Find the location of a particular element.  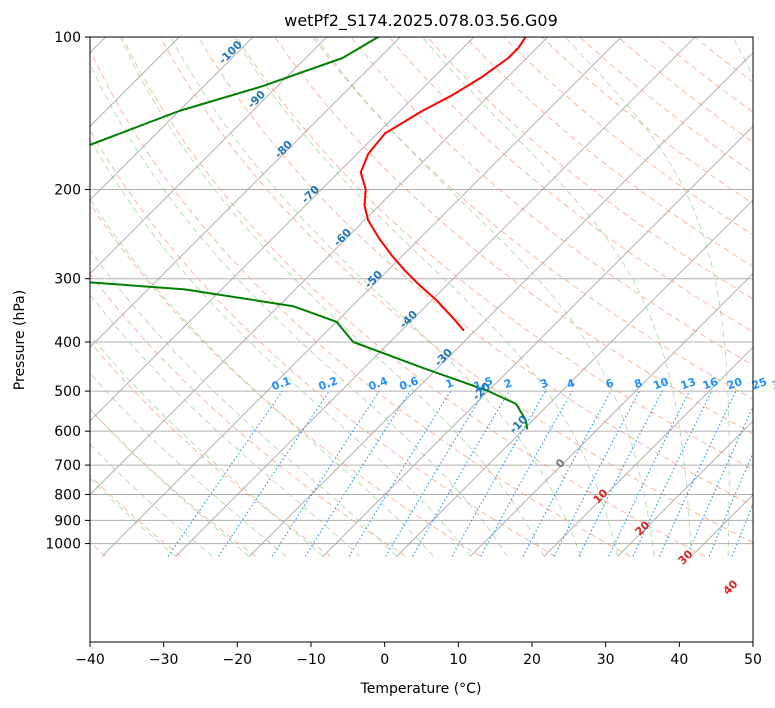

x-axis: −40 −30 −20 −10 0 10 20 30 40 50 is located at coordinates (418, 655).